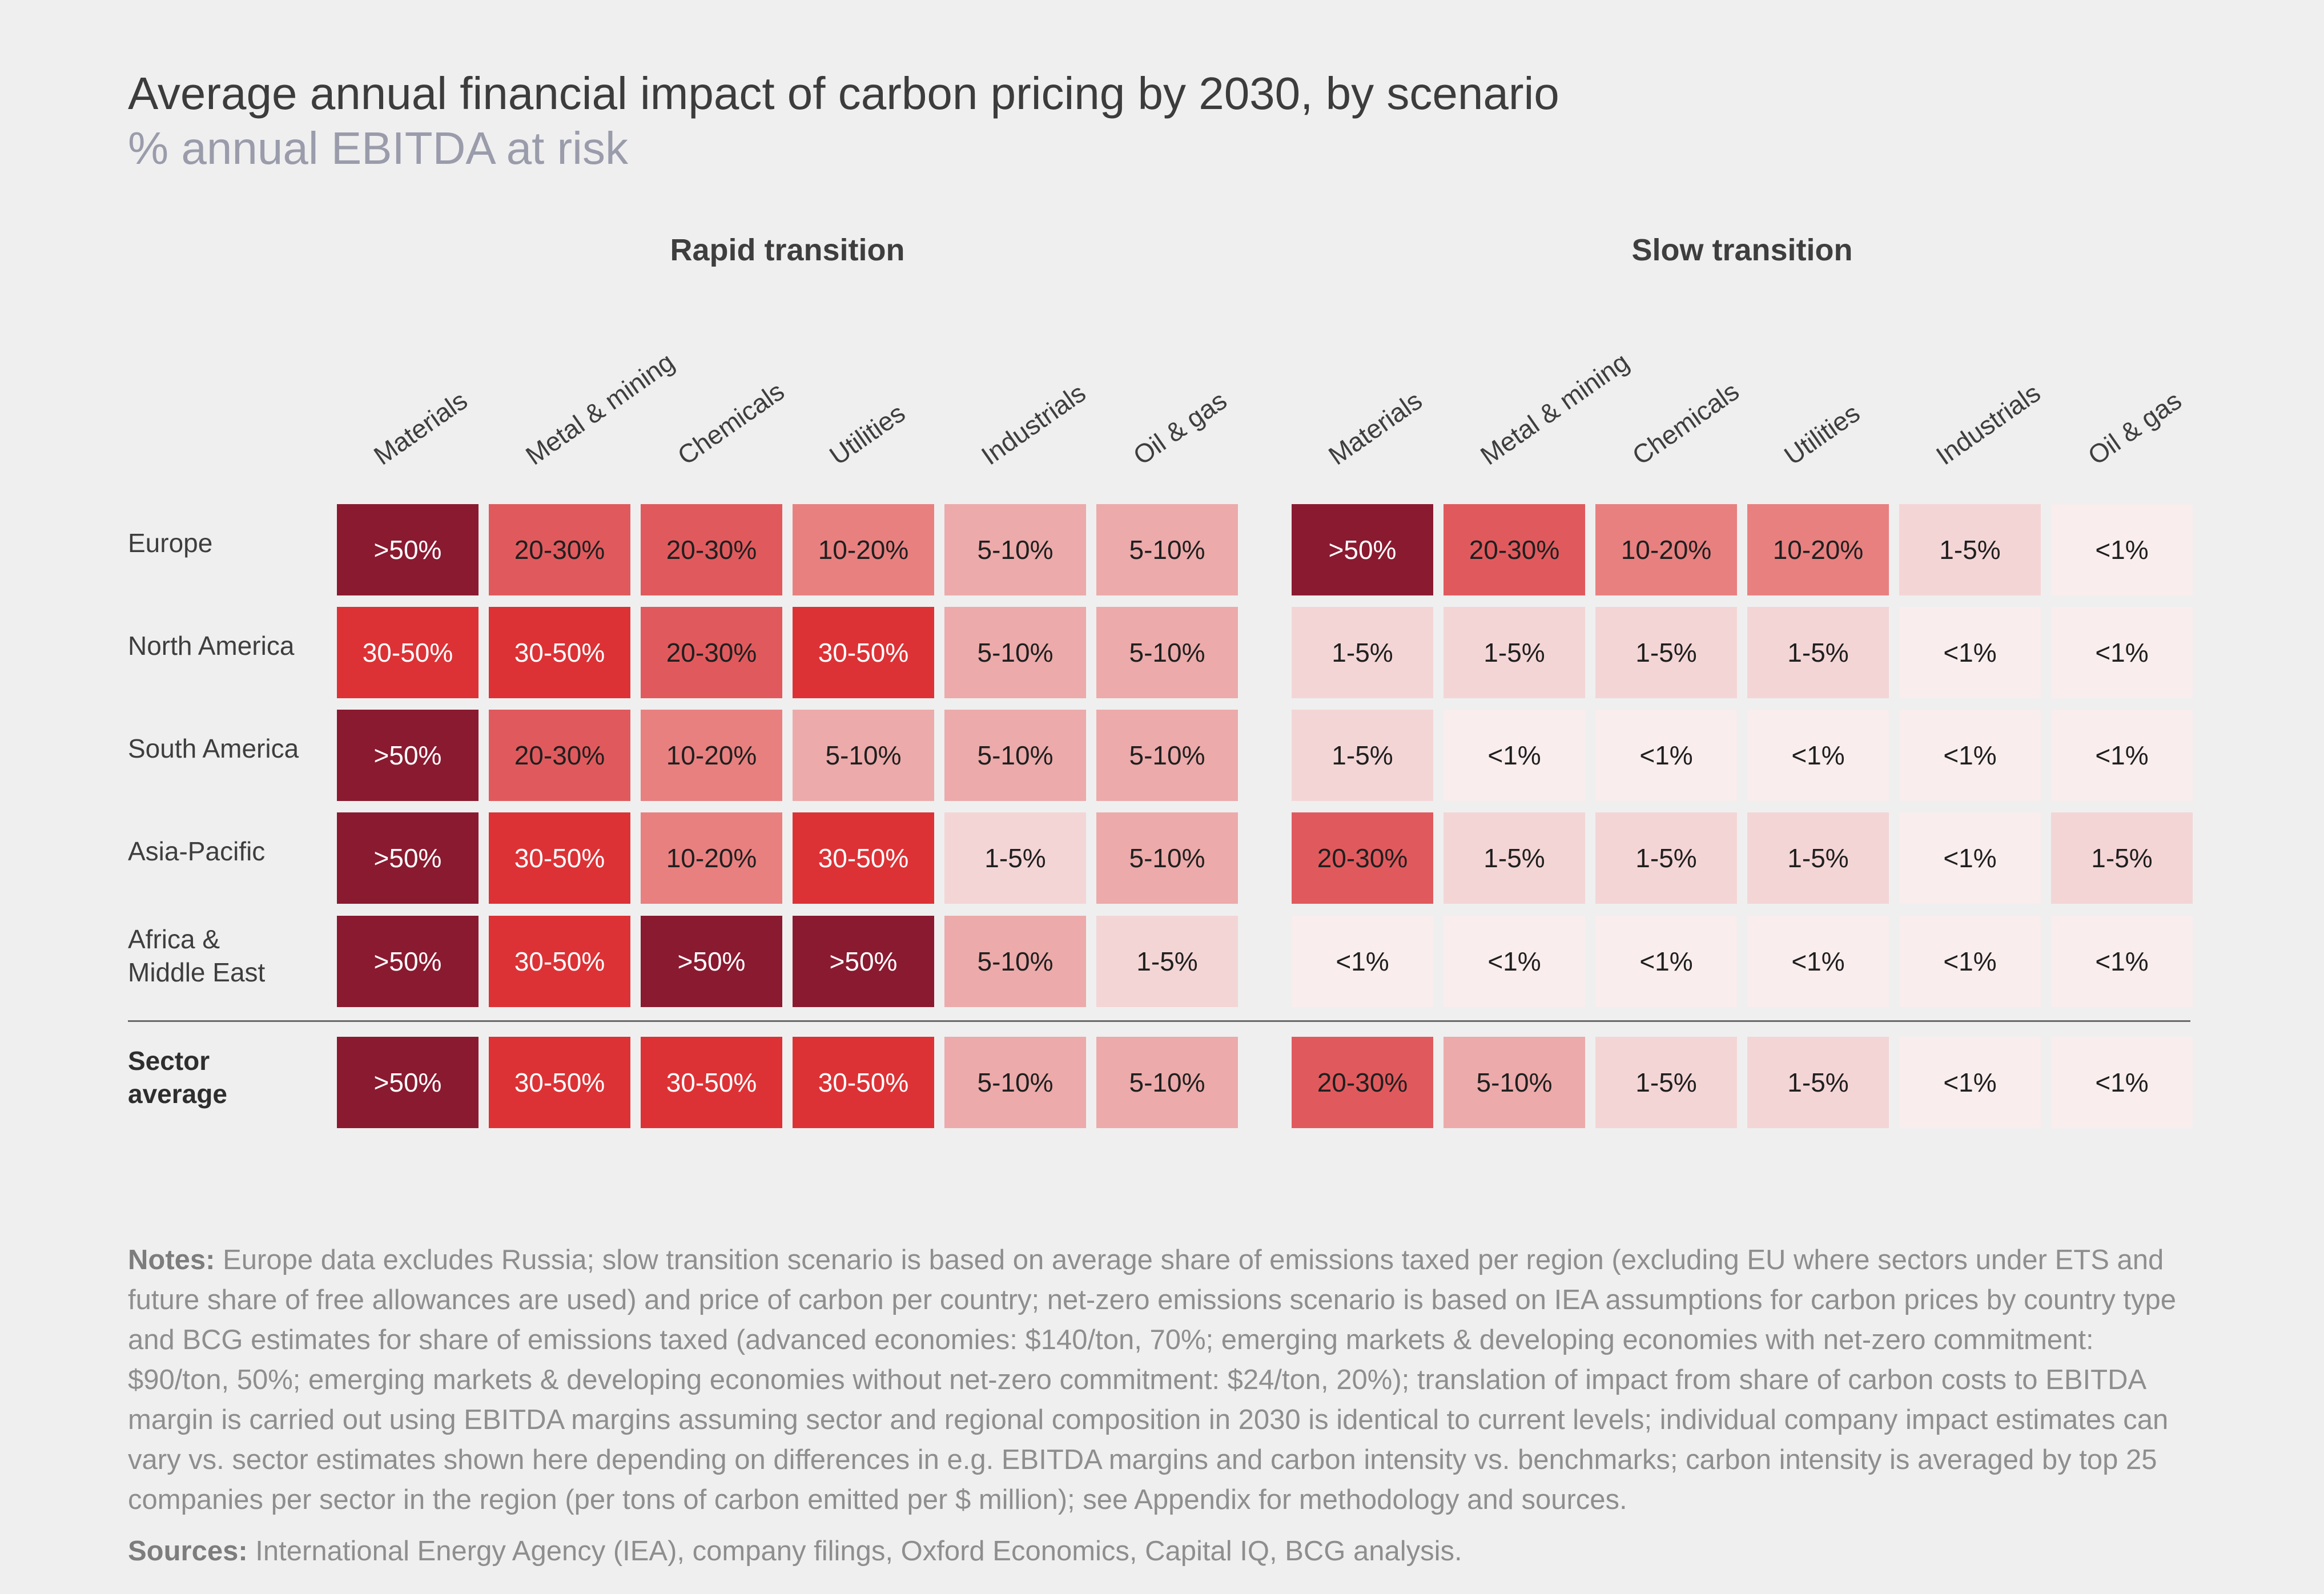 This screenshot has height=1594, width=2324. I want to click on row-label-line: Sector, so click(169, 1061).